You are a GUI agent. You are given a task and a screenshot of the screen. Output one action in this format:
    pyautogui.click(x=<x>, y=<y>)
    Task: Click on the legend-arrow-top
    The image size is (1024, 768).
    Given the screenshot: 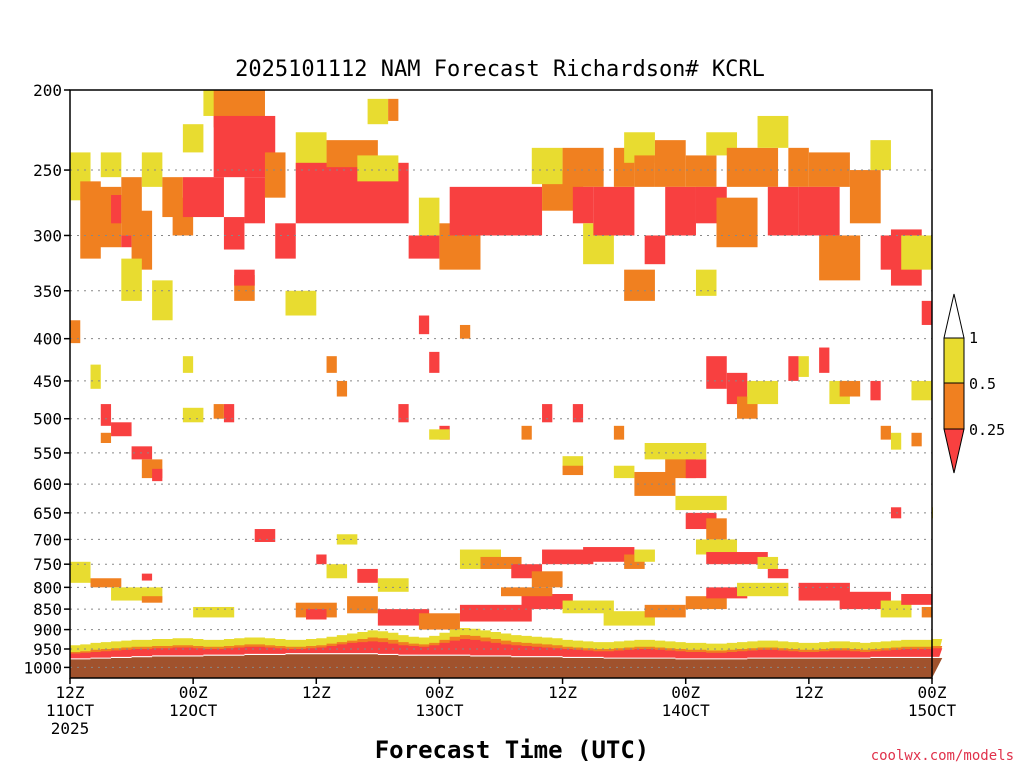 What is the action you would take?
    pyautogui.click(x=954, y=316)
    